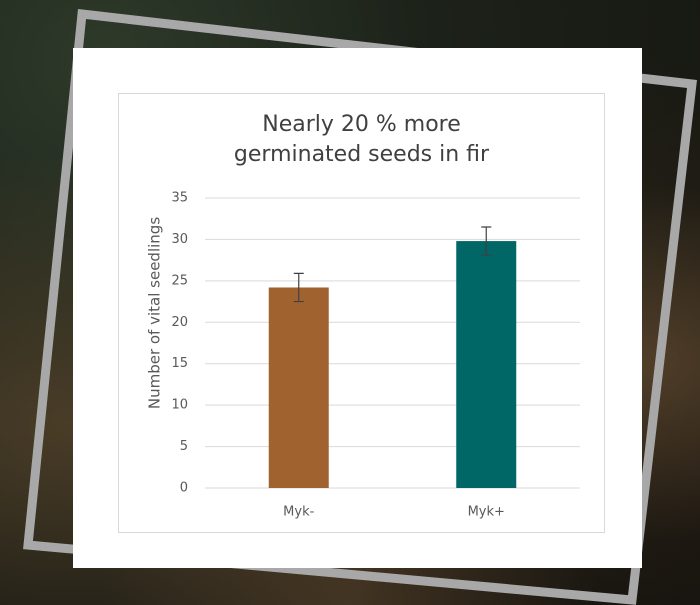  What do you see at coordinates (179, 280) in the screenshot?
I see `y-tick-label: 25` at bounding box center [179, 280].